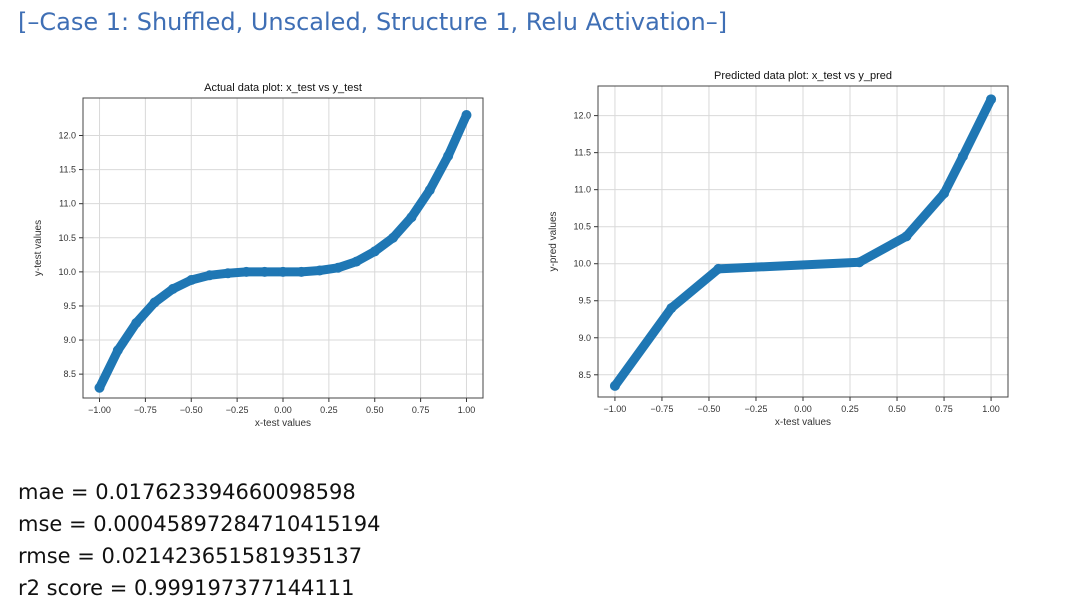 The height and width of the screenshot is (615, 1075). I want to click on chart-title: Actual data plot: x_test vs y_test, so click(283, 88).